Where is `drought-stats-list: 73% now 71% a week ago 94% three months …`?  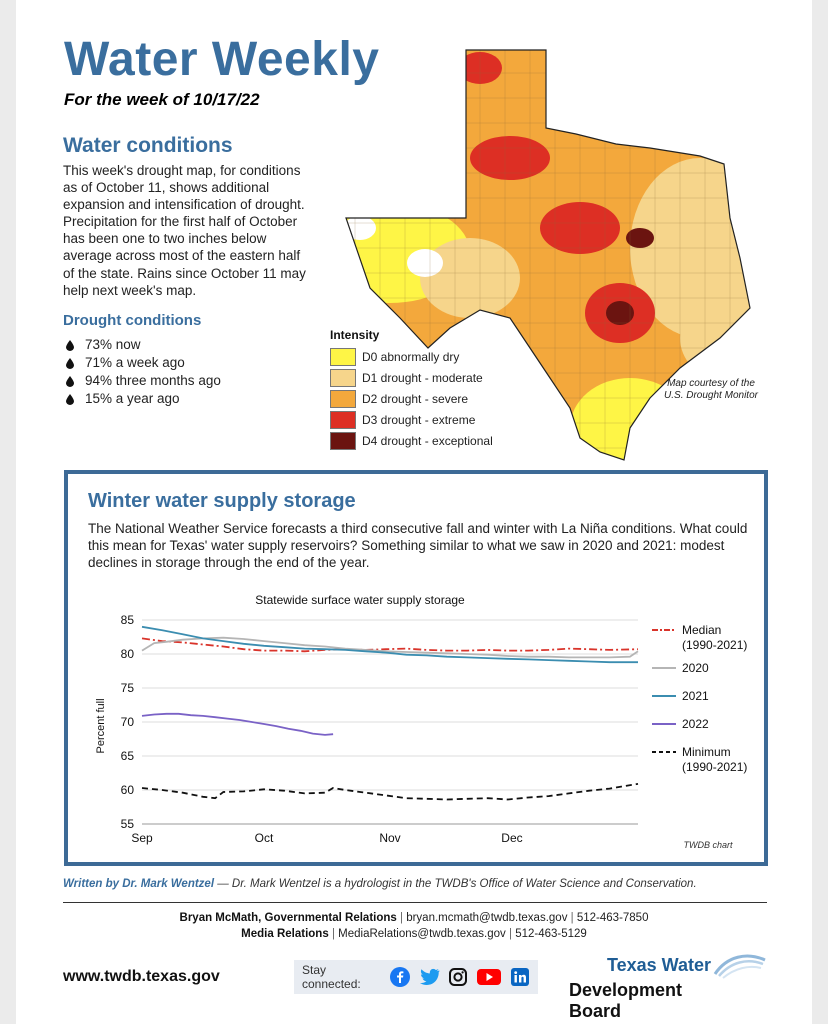
drought-stats-list: 73% now 71% a week ago 94% three months … is located at coordinates (142, 372).